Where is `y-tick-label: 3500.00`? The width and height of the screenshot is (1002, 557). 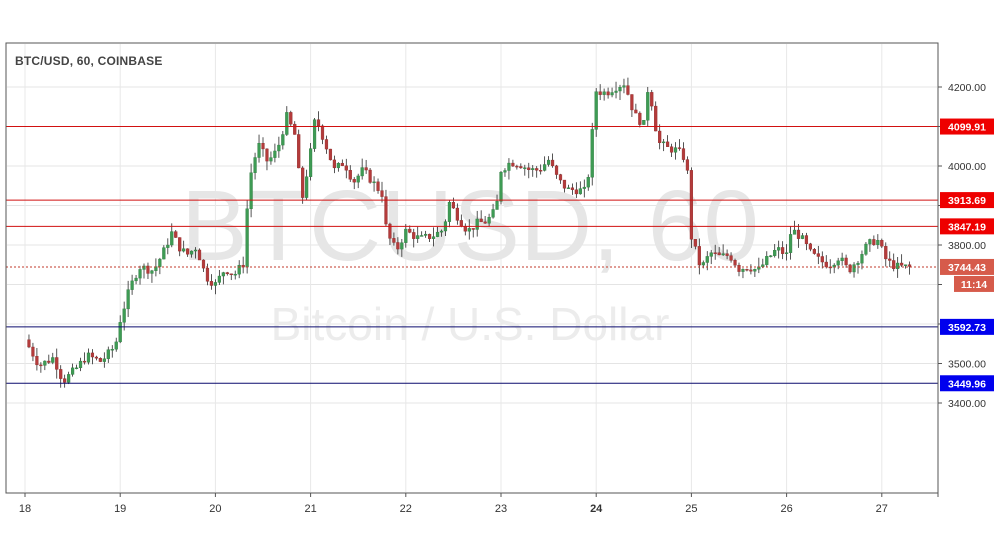
y-tick-label: 3500.00 is located at coordinates (967, 365).